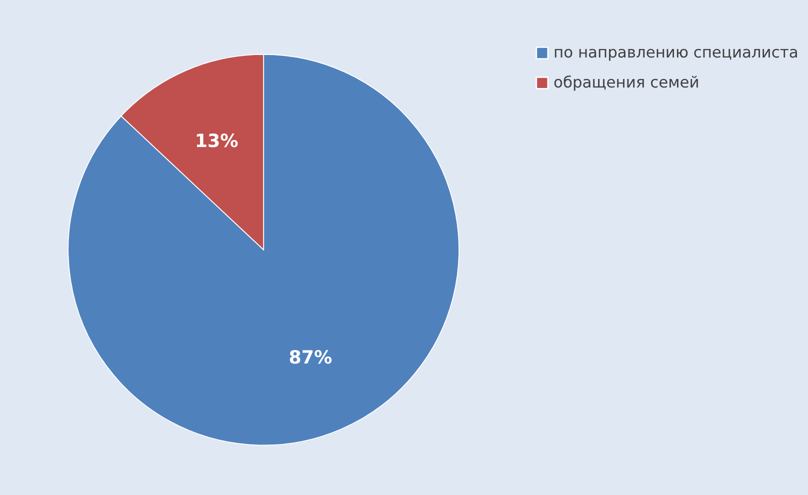 The width and height of the screenshot is (808, 495). What do you see at coordinates (676, 53) in the screenshot?
I see `legend-label: по направлению специалиста` at bounding box center [676, 53].